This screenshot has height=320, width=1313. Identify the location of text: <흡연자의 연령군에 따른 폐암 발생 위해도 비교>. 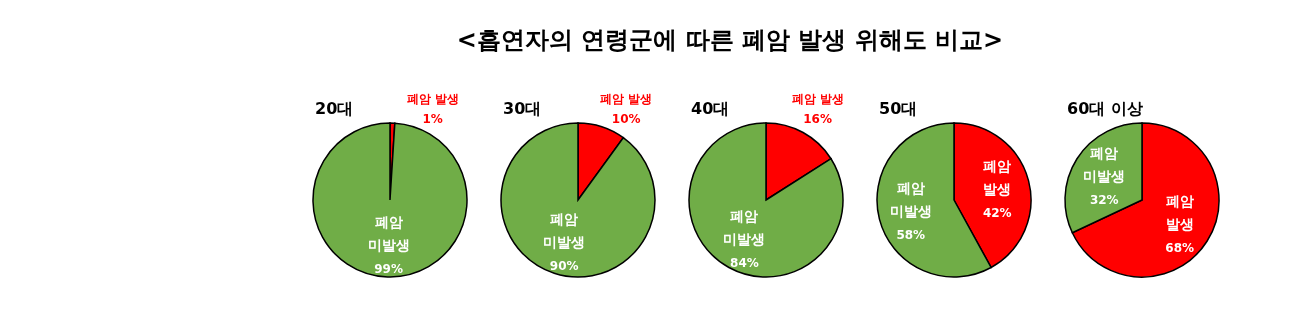
(730, 40).